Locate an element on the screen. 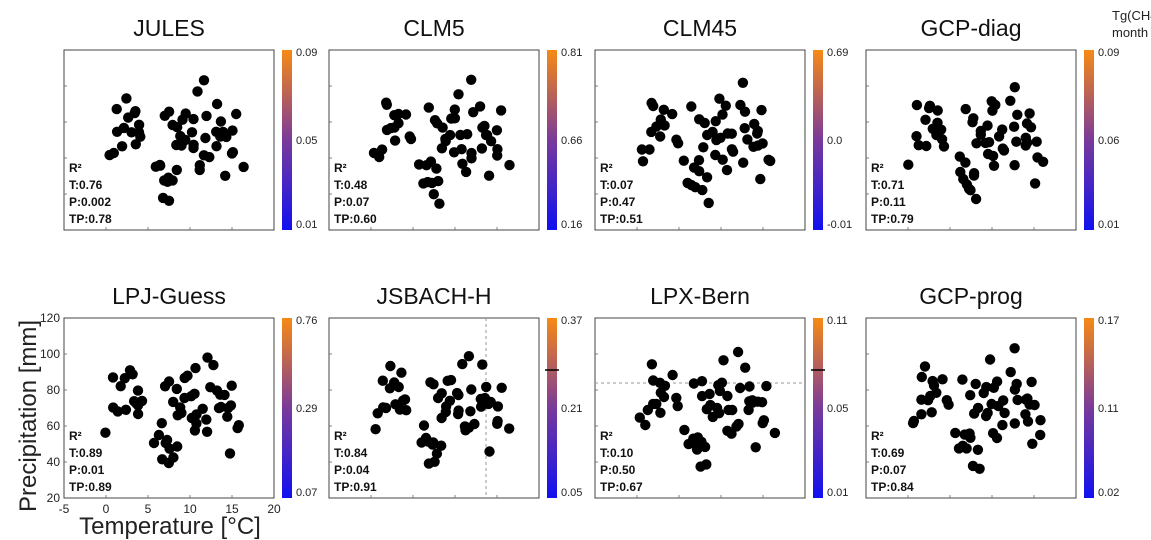  panel-title: LPJ-Guess is located at coordinates (169, 296).